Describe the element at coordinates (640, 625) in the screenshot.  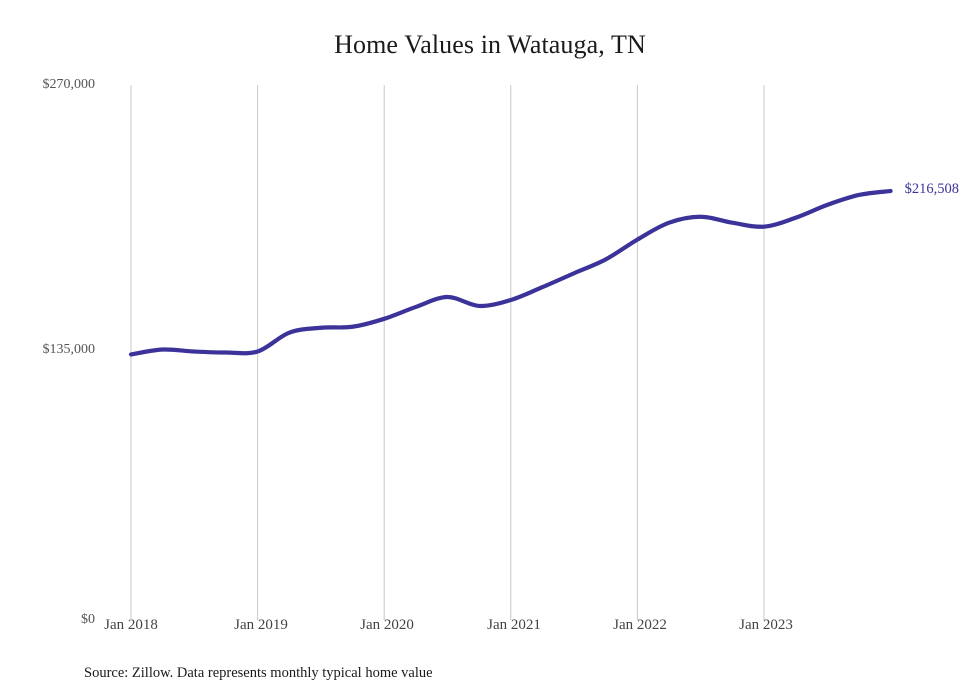
I see `x-axis-tick-label-jan-2022: Jan 2022` at that location.